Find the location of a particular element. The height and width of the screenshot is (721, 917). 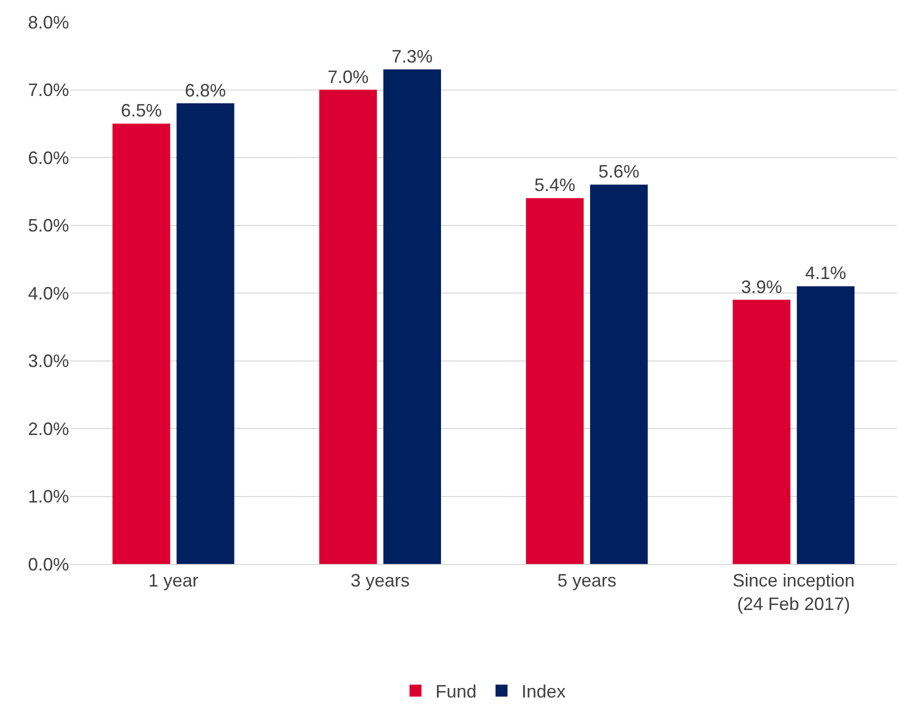

data-label: 7.0% is located at coordinates (348, 76).